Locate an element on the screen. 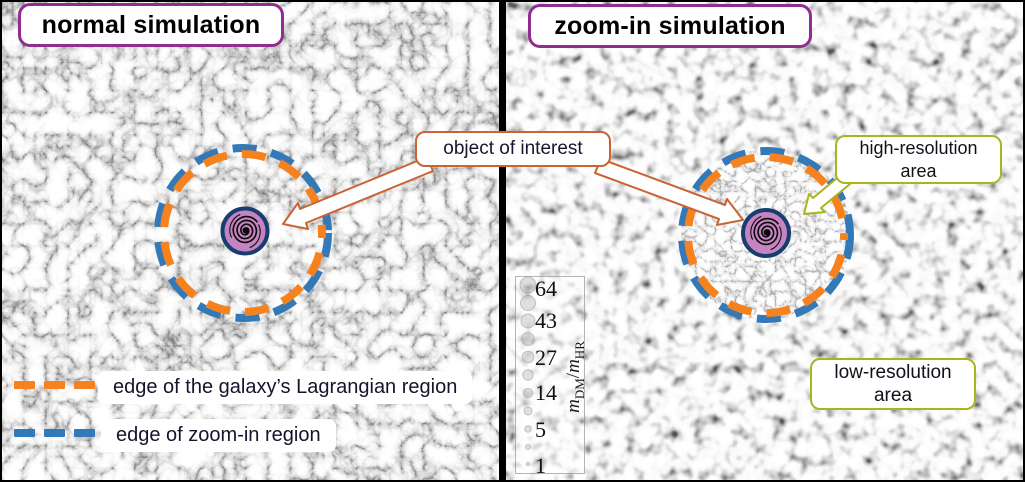  panel-title-normal: normal simulation is located at coordinates (151, 25).